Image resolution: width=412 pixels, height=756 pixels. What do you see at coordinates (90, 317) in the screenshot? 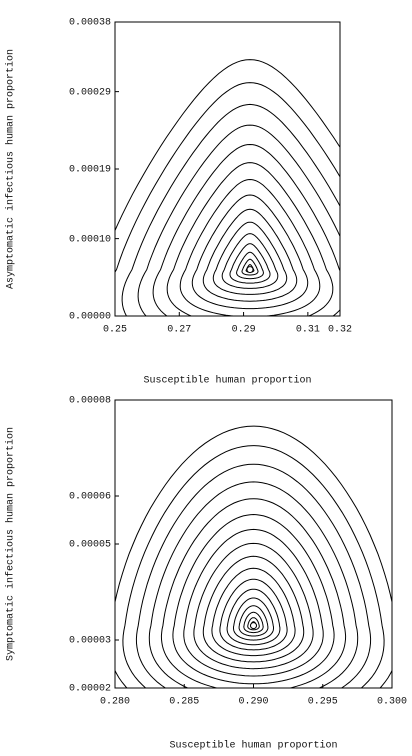
I see `y-tick-label: 0.00000` at bounding box center [90, 317].